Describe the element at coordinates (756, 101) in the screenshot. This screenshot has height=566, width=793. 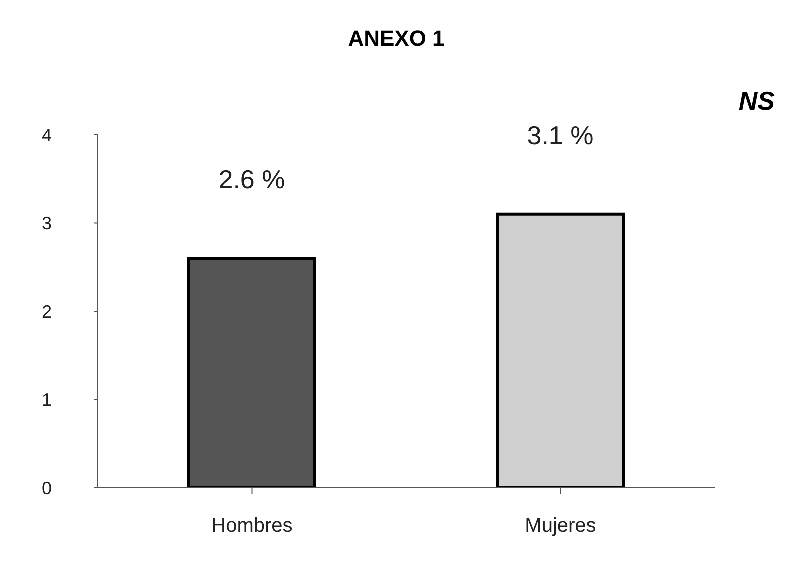
I see `text: NS` at that location.